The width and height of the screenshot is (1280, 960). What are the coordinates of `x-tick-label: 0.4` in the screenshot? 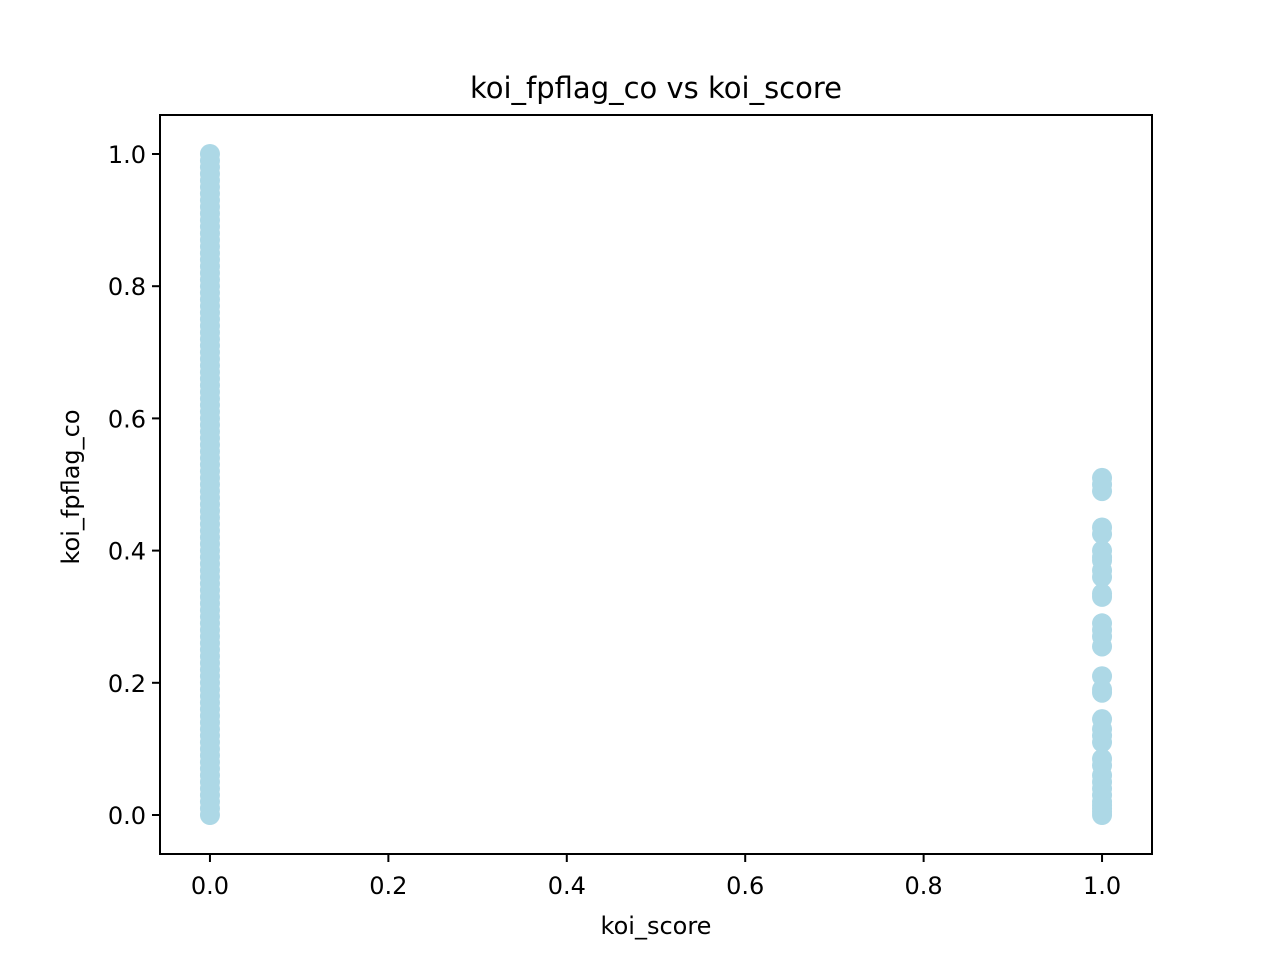 It's located at (567, 886).